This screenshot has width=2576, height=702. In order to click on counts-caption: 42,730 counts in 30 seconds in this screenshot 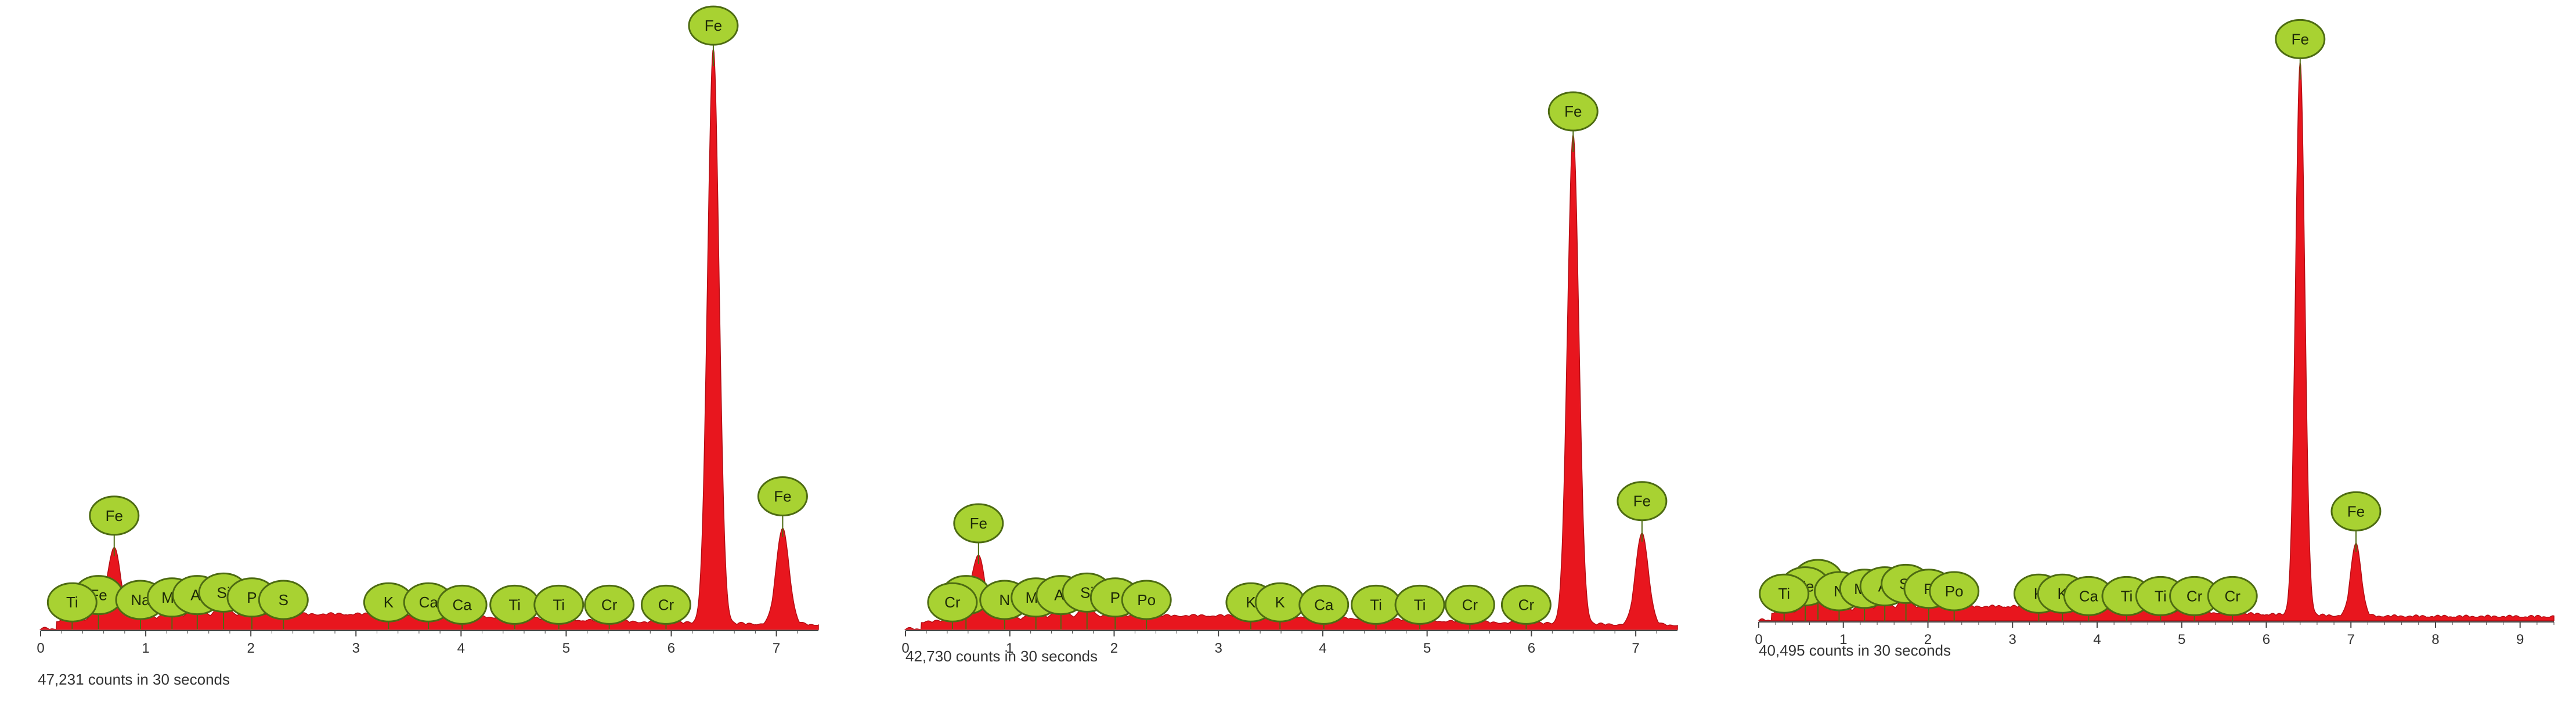, I will do `click(1002, 656)`.